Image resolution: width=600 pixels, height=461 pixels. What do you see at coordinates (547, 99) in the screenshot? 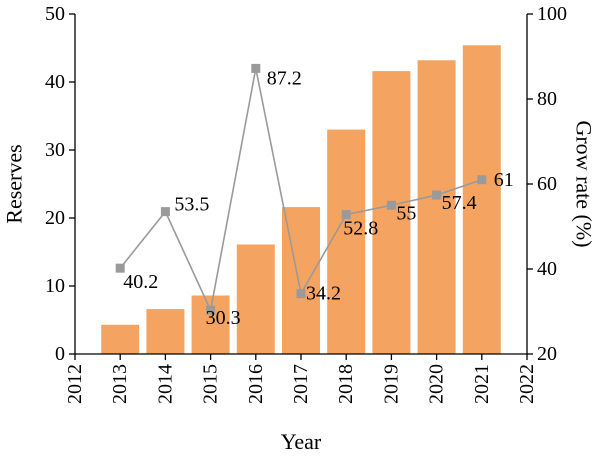
I see `y2-tick-label: 80` at bounding box center [547, 99].